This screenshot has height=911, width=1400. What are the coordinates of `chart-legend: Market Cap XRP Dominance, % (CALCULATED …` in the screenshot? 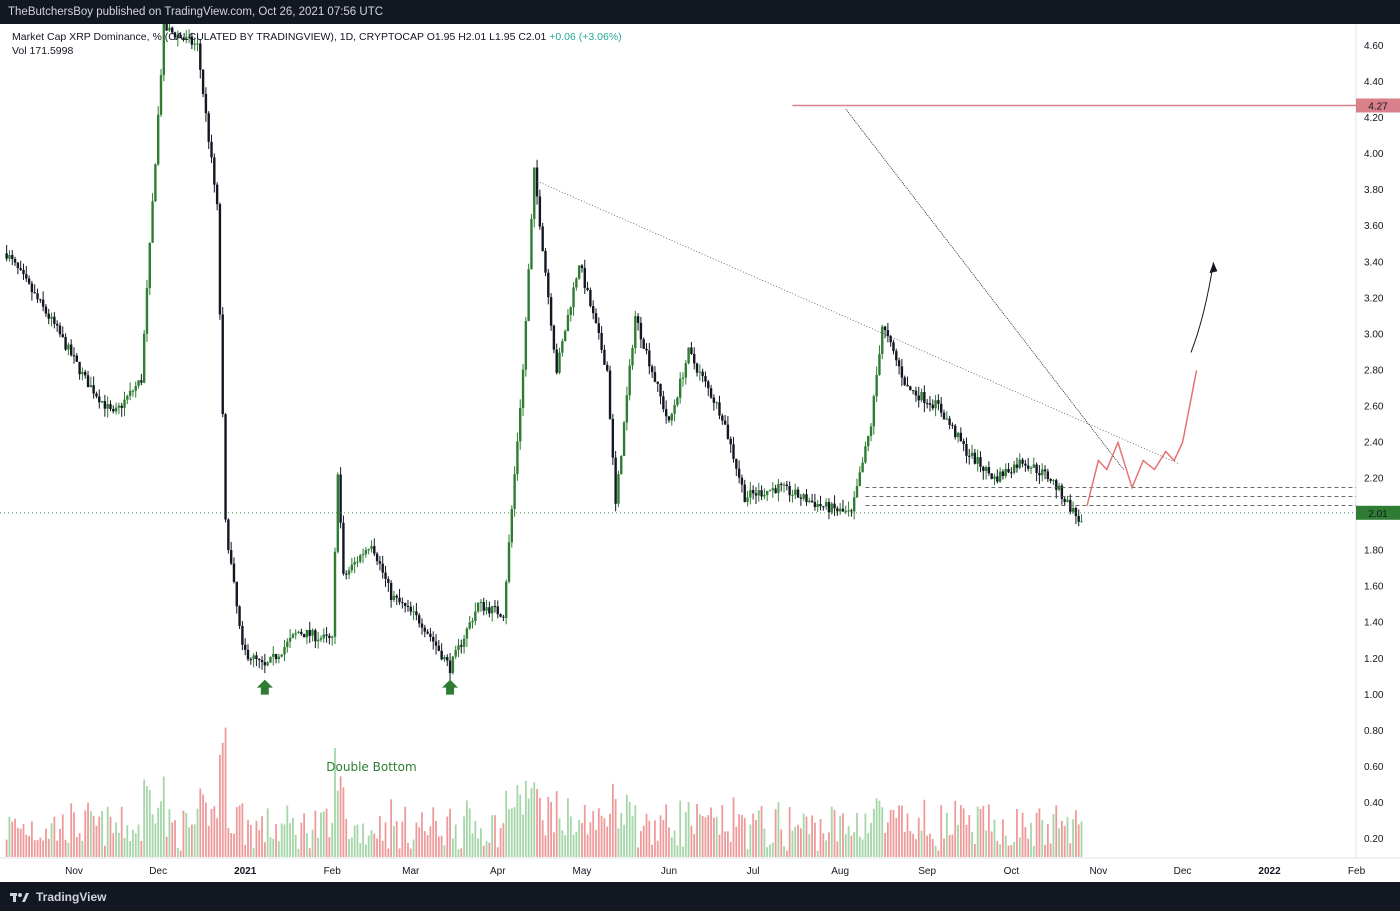 It's located at (317, 44).